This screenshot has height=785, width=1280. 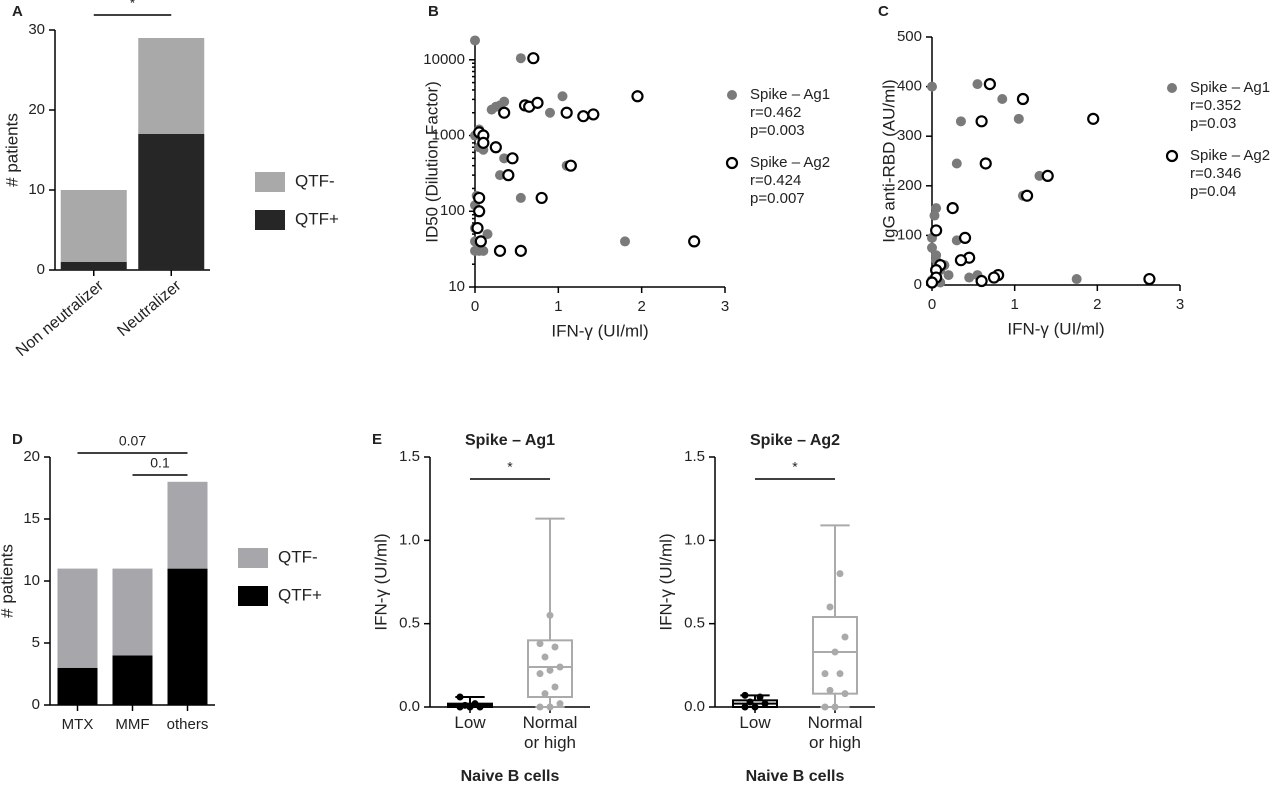 I want to click on y-tick-label: 200, so click(x=909, y=185).